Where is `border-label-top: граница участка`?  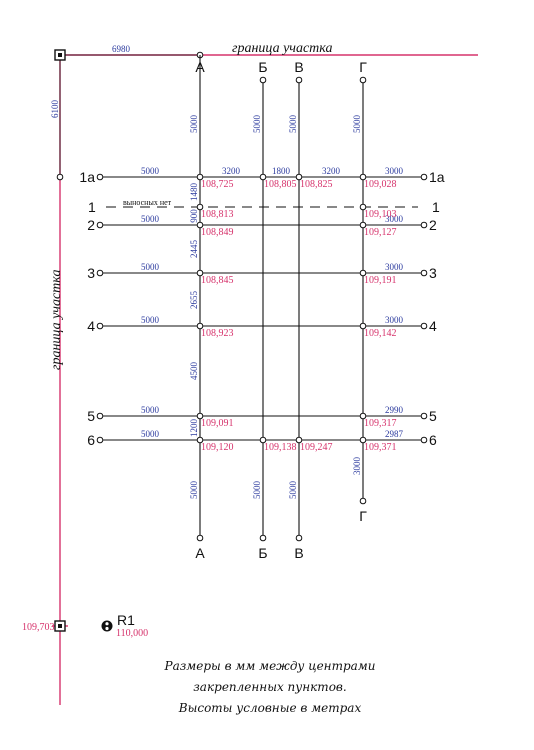
border-label-top: граница участка is located at coordinates (282, 48).